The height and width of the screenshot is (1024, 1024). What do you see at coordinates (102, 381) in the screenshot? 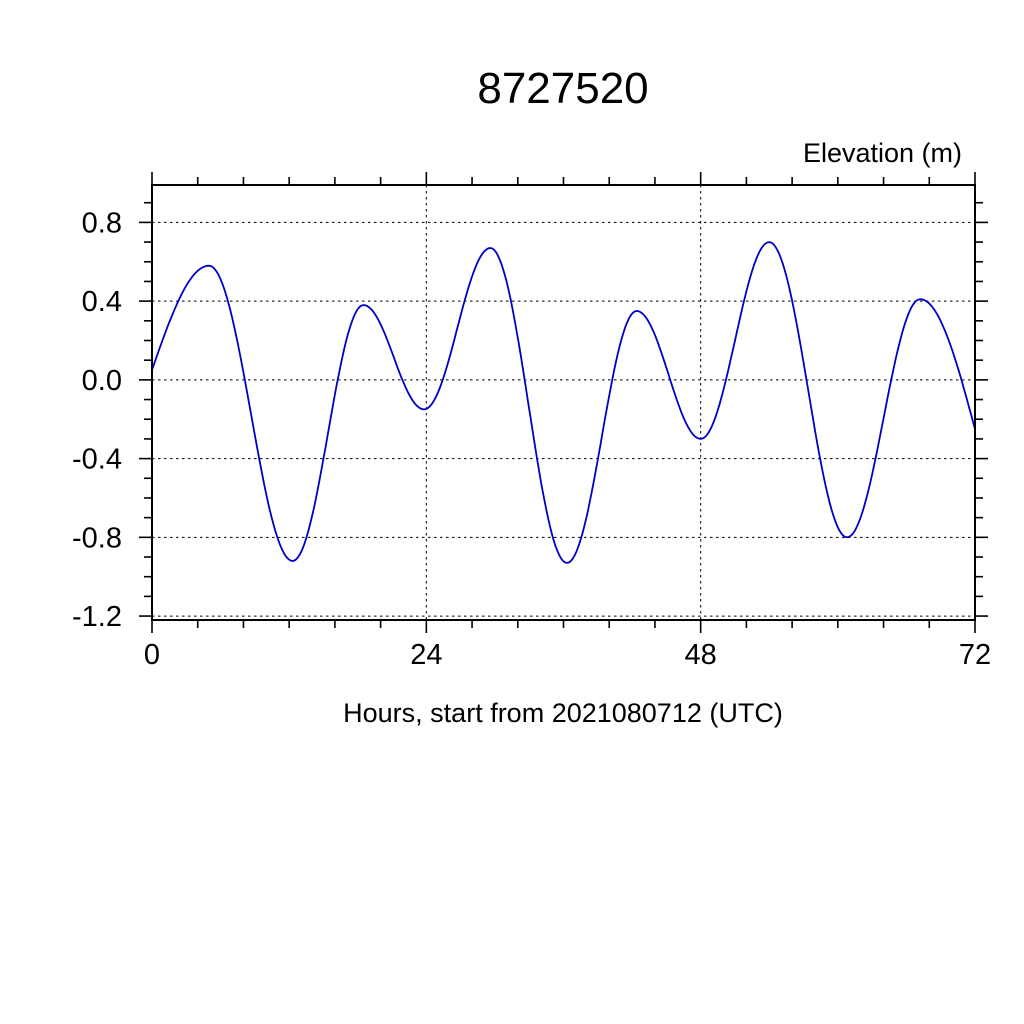
I see `y-tick-label: 0.0` at bounding box center [102, 381].